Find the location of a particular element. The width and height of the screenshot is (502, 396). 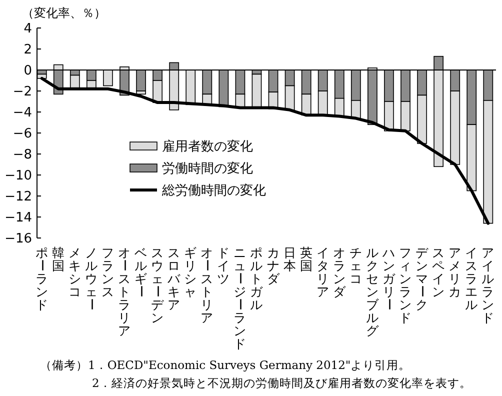

x-tick-label: メキシコ is located at coordinates (75, 272).